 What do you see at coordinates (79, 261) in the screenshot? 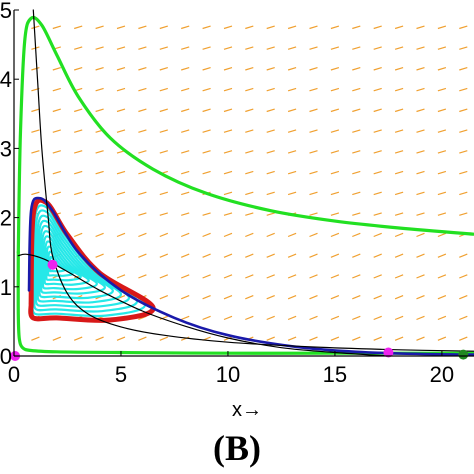
I see `inner-spiral-orbit` at bounding box center [79, 261].